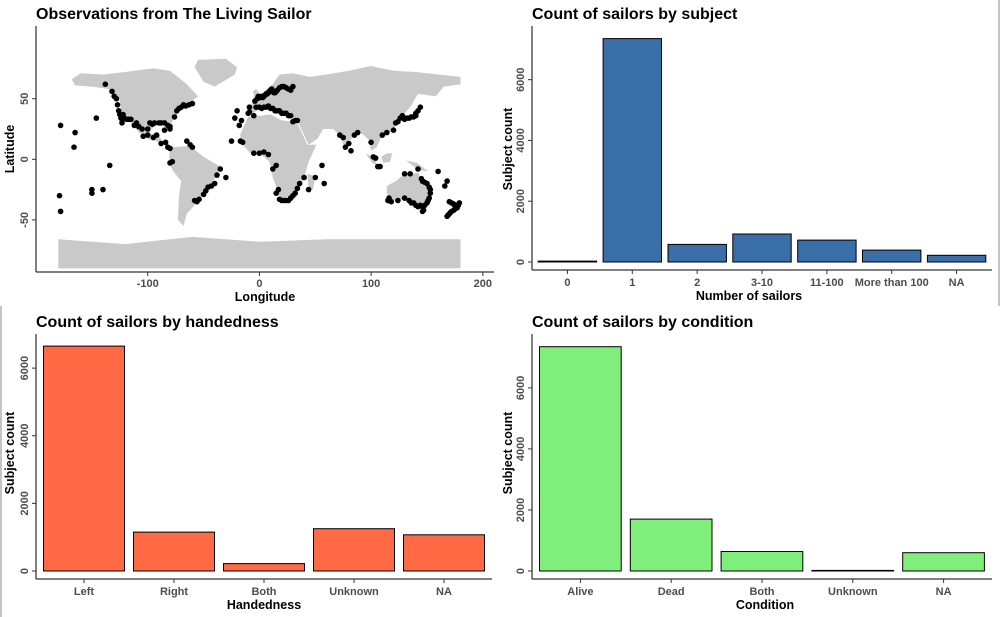  Describe the element at coordinates (354, 592) in the screenshot. I see `handedness-x-tick-label: Unknown` at that location.